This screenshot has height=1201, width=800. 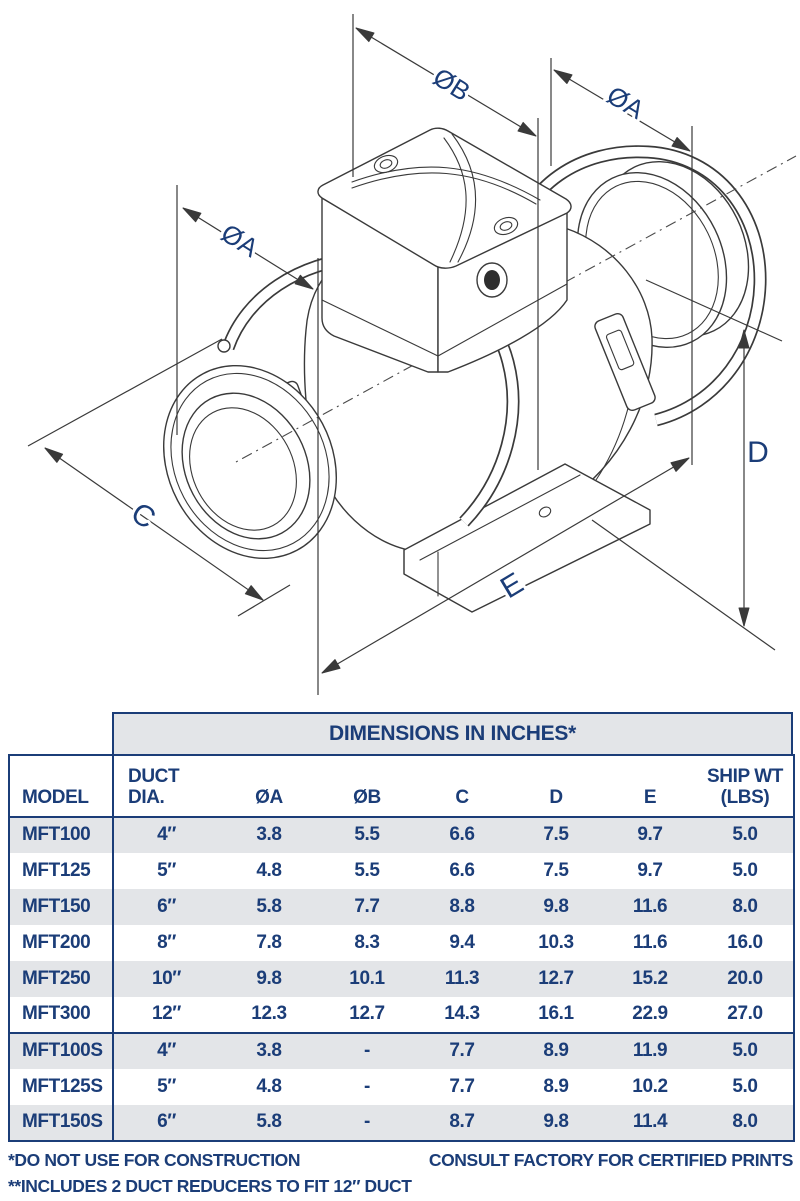 What do you see at coordinates (650, 1013) in the screenshot?
I see `value-cell: 22.9` at bounding box center [650, 1013].